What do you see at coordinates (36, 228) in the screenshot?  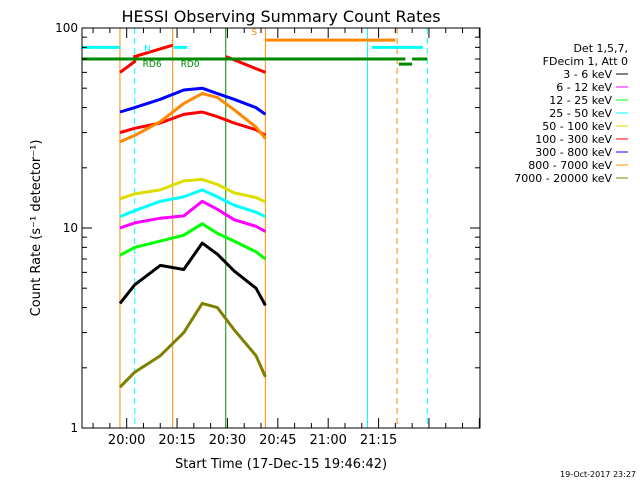 I see `y-axis-label: Count Rate (s⁻¹ detector⁻¹)` at bounding box center [36, 228].